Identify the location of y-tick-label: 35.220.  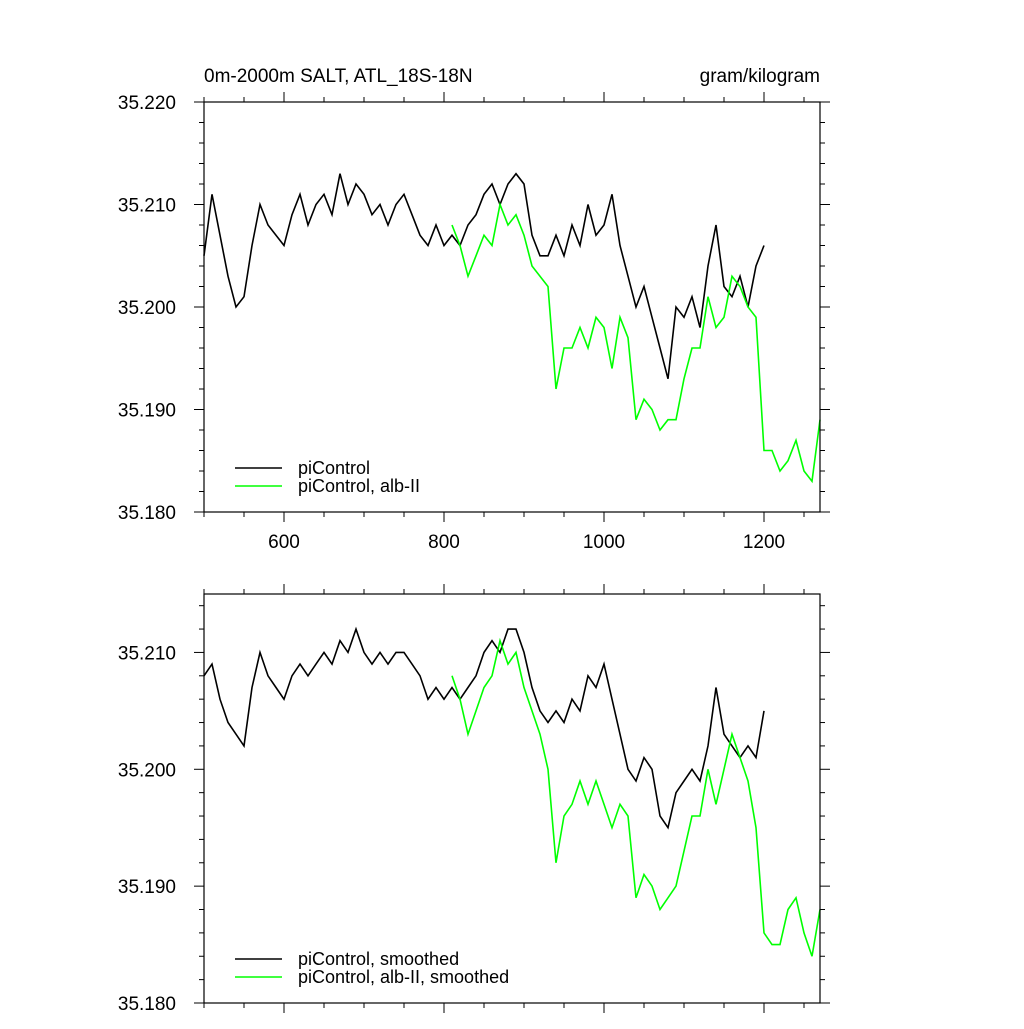
(147, 103).